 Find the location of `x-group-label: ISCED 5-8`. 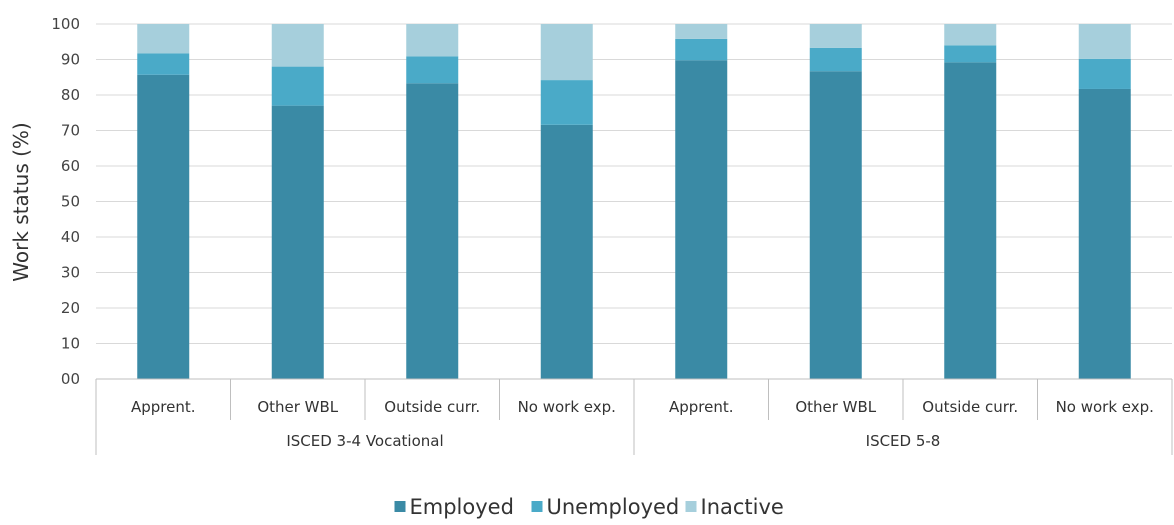

x-group-label: ISCED 5-8 is located at coordinates (903, 441).